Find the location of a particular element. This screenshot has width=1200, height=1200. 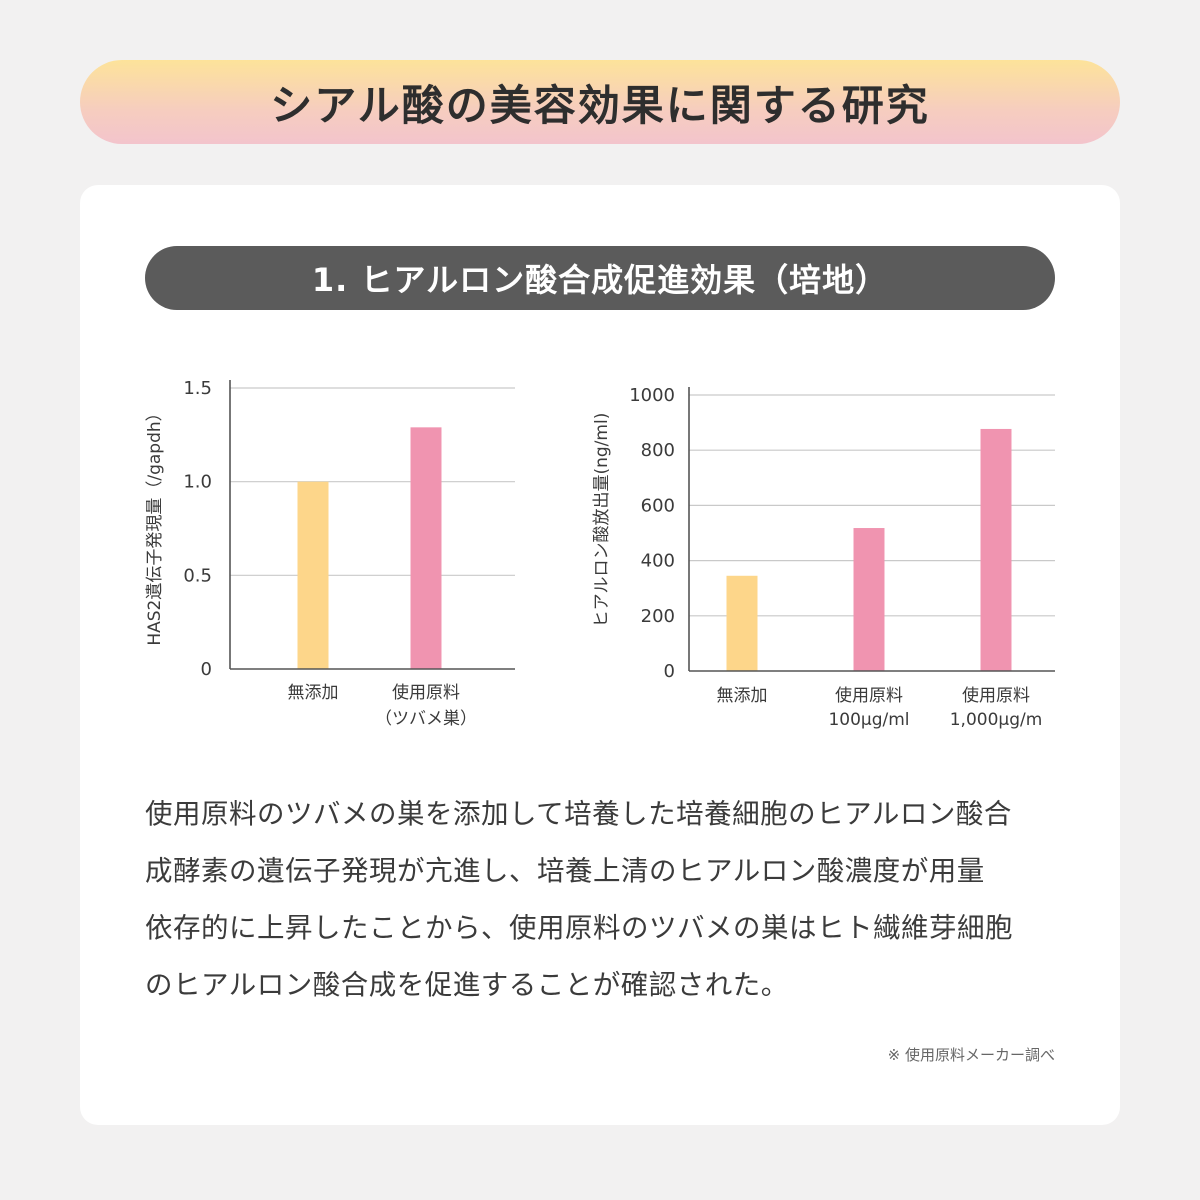

page-title: シアル酸の美容効果に関する研究 is located at coordinates (600, 105).